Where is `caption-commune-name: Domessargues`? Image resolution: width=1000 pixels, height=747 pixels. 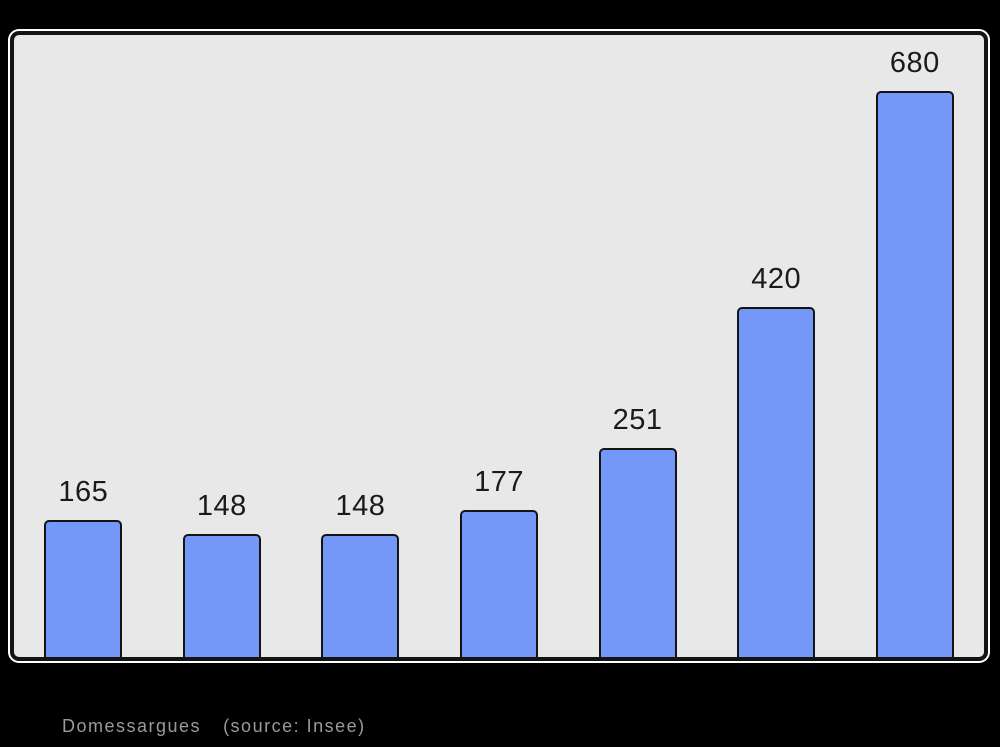
caption-commune-name: Domessargues is located at coordinates (132, 726).